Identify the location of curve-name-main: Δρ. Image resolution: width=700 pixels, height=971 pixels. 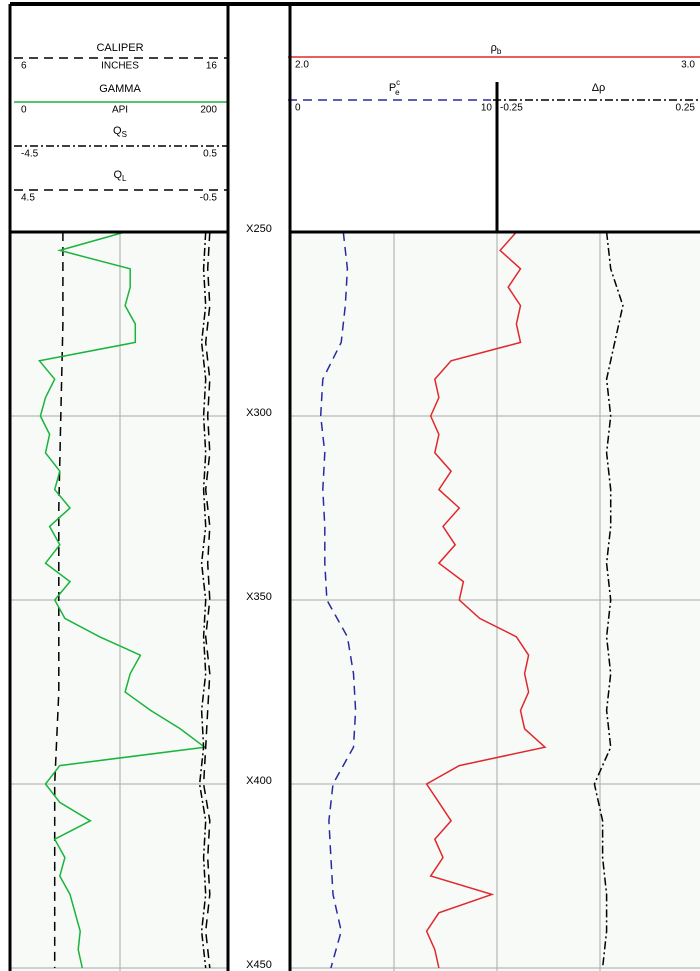
(599, 88).